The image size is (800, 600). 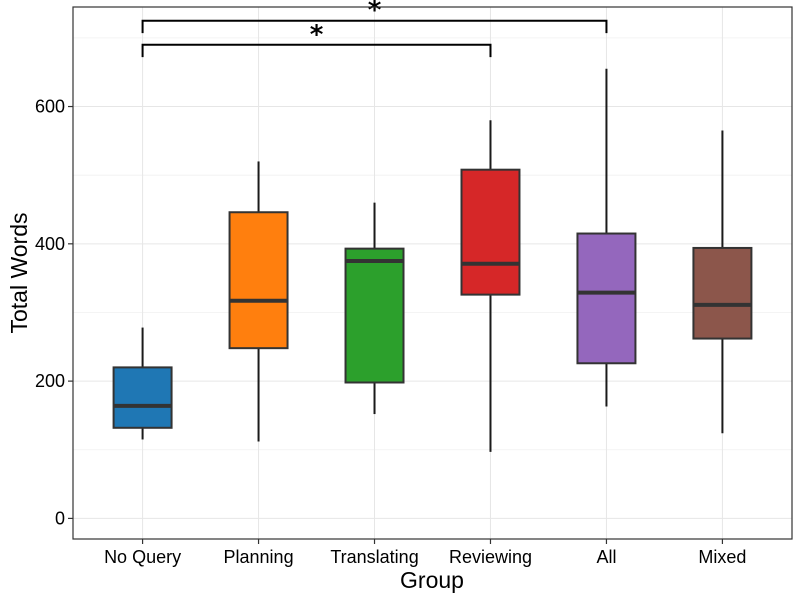 What do you see at coordinates (432, 580) in the screenshot?
I see `x-axis-title: Group` at bounding box center [432, 580].